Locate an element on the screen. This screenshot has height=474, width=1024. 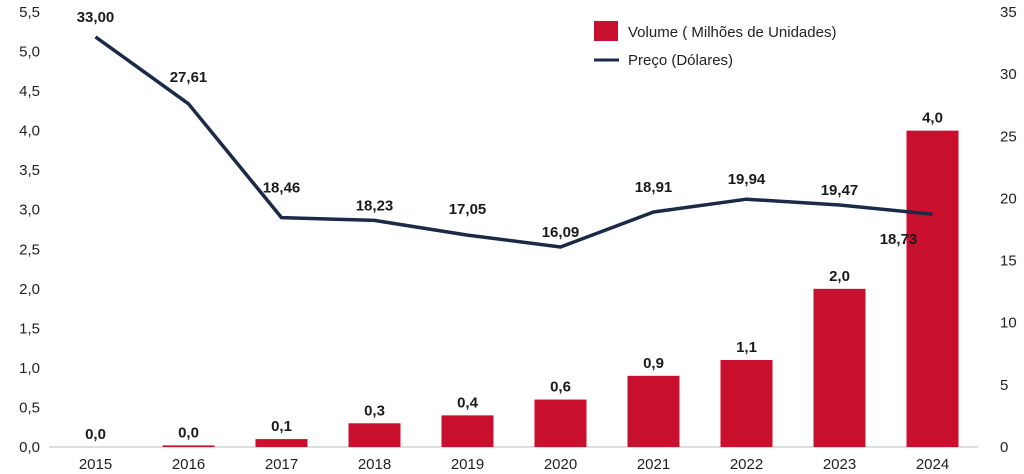
price-data-label: 17,05 is located at coordinates (468, 209).